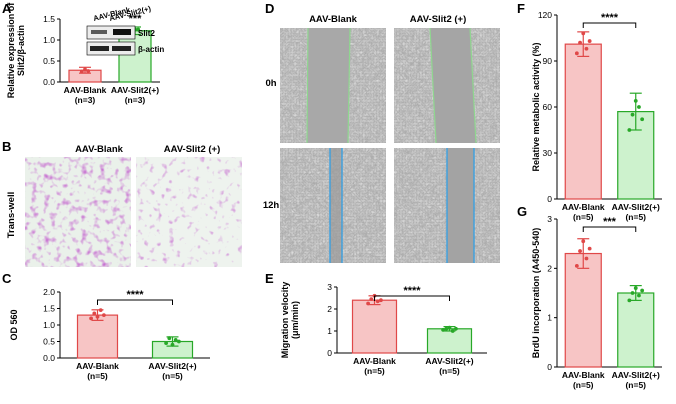 This screenshot has height=404, width=676. Describe the element at coordinates (189, 212) in the screenshot. I see `transwell-cells-slit2` at that location.